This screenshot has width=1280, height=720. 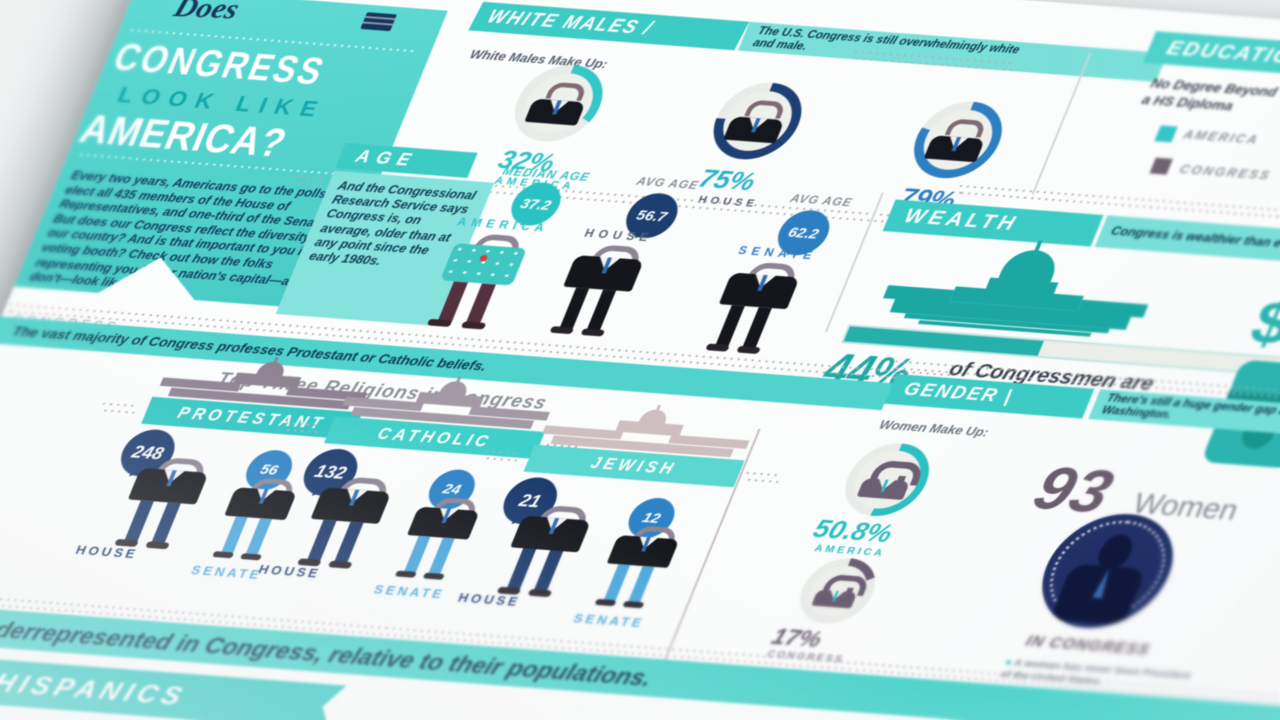 I want to click on religion-ribbon-jewish-label: JEWISH, so click(x=634, y=465).